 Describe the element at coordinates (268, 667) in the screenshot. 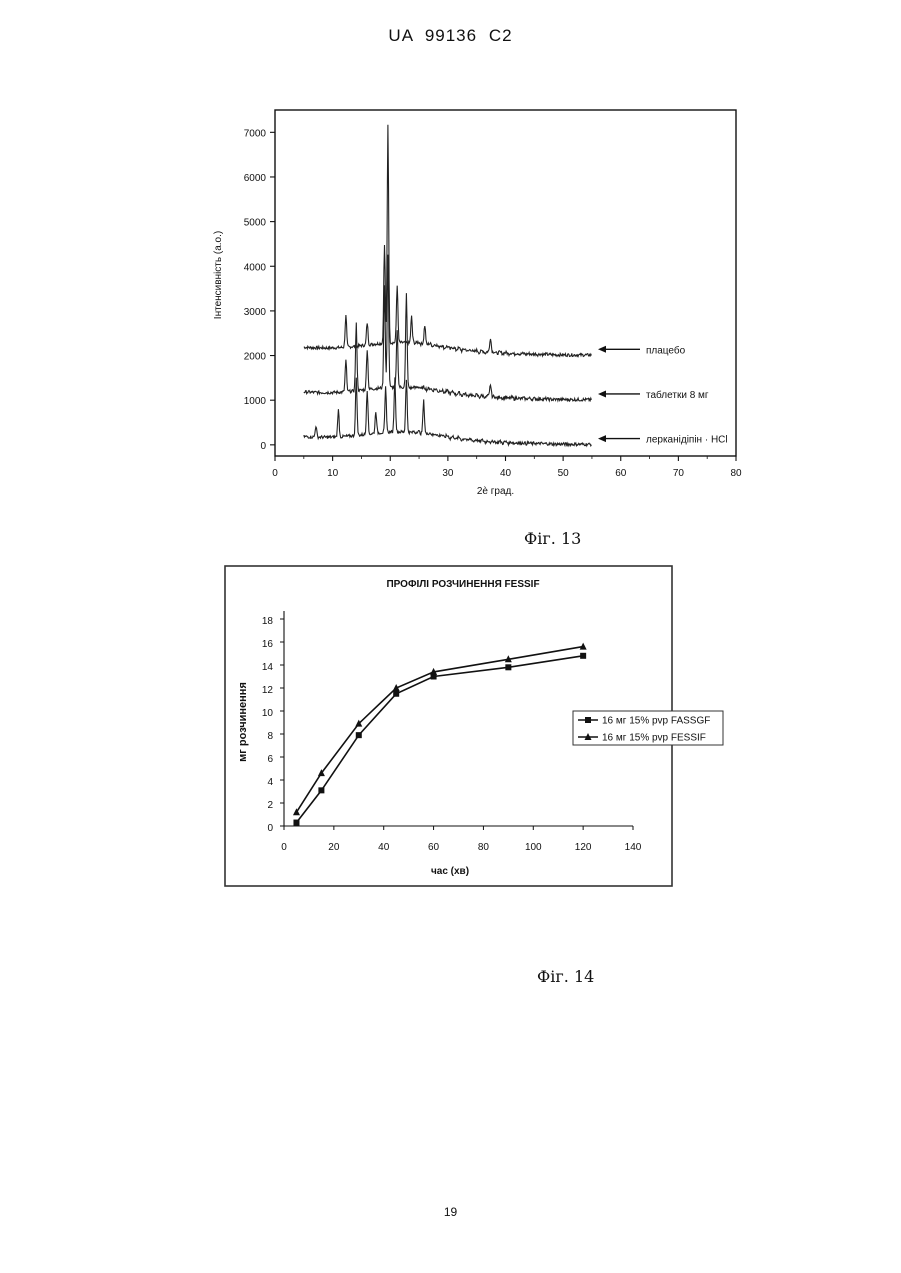

I see `y-tick-label: 14` at that location.